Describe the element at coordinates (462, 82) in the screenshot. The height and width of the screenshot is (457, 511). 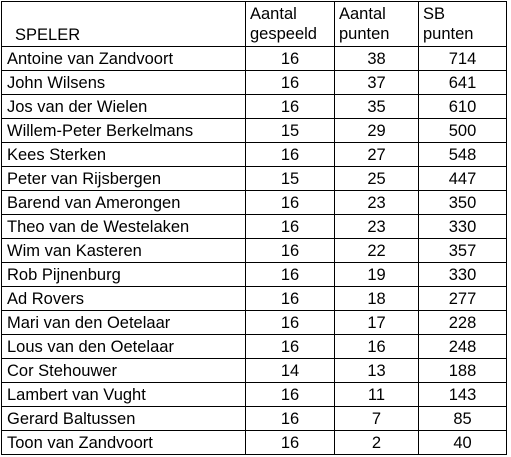
I see `cell-sb-points: 641` at that location.